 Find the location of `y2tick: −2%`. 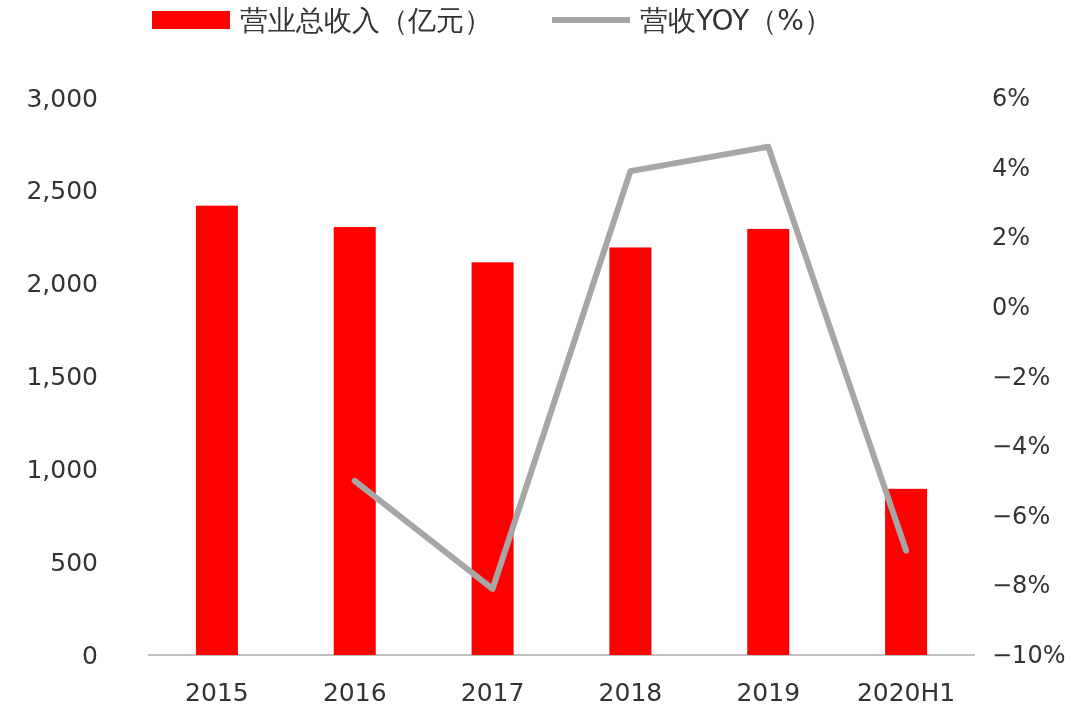

y2tick: −2% is located at coordinates (1021, 376).